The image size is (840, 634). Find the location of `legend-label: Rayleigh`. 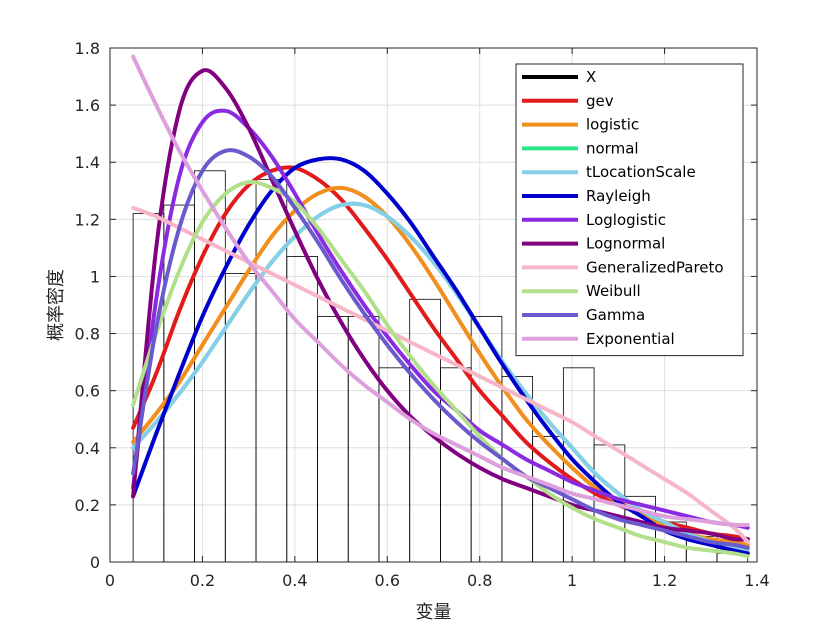

legend-label: Rayleigh is located at coordinates (618, 196).